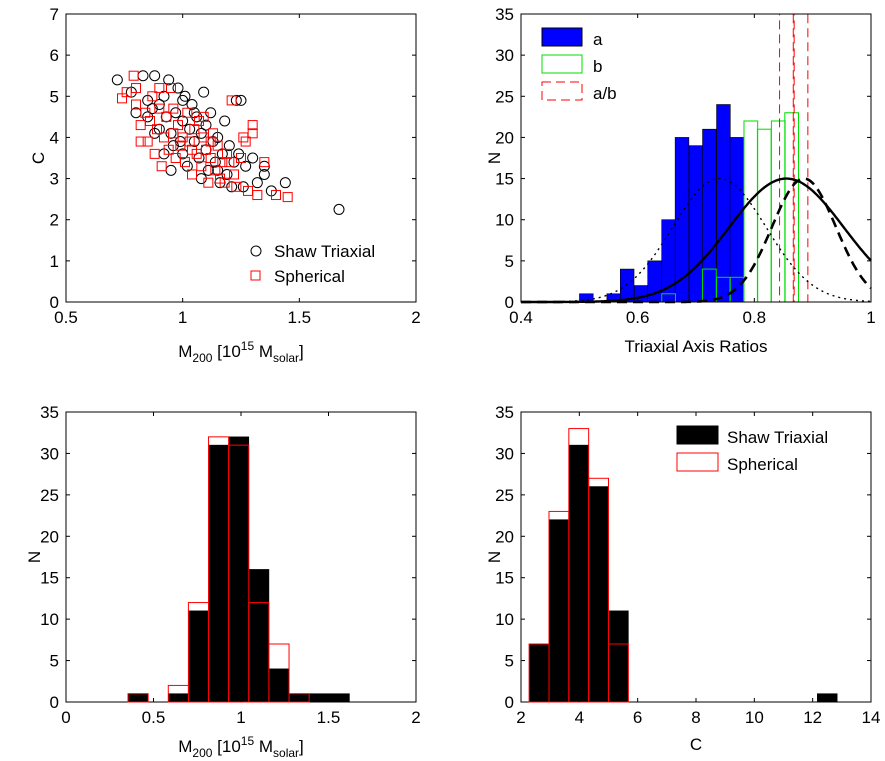 The width and height of the screenshot is (885, 761). I want to click on axis-ratio-xtick-label: 0.8, so click(755, 317).